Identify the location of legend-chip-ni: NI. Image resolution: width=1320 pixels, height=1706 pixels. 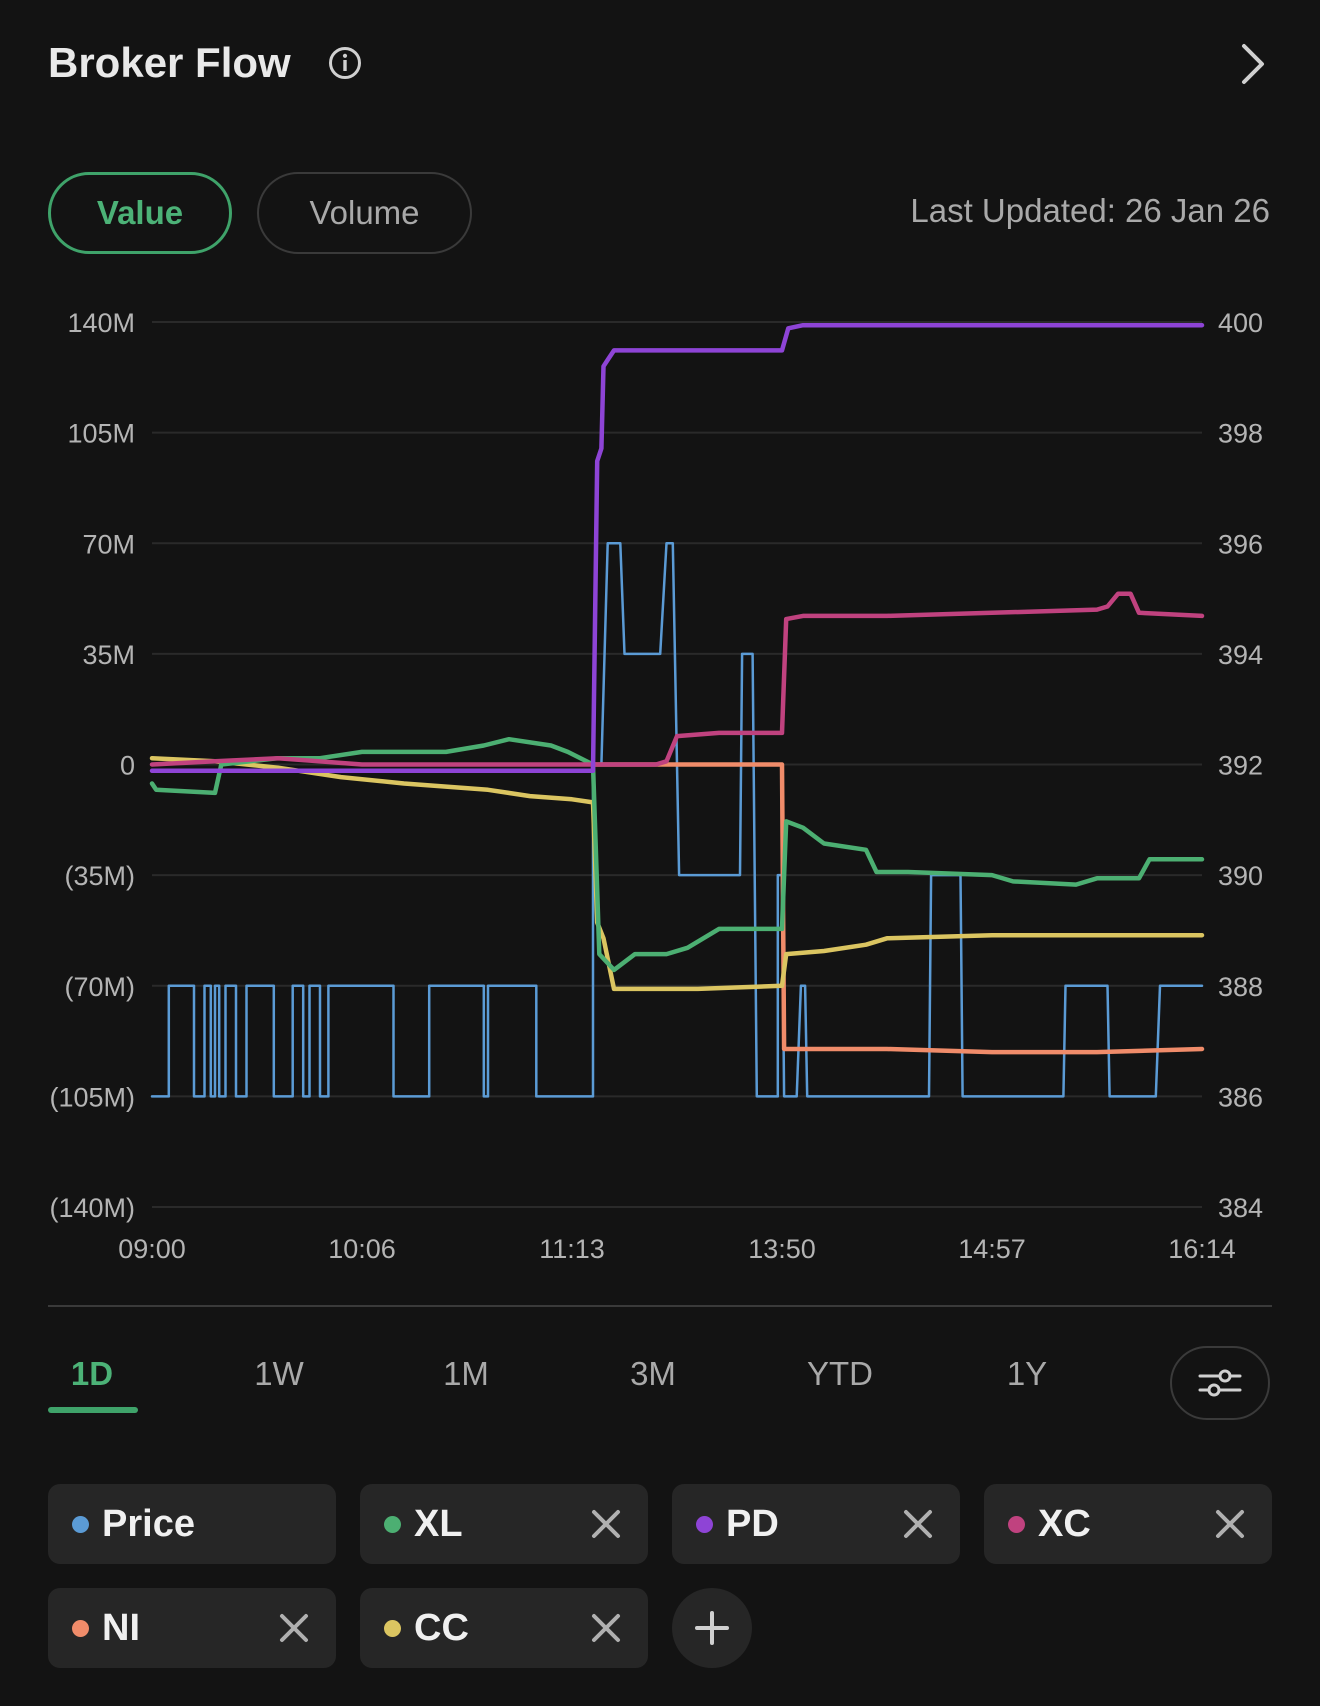
(192, 1628).